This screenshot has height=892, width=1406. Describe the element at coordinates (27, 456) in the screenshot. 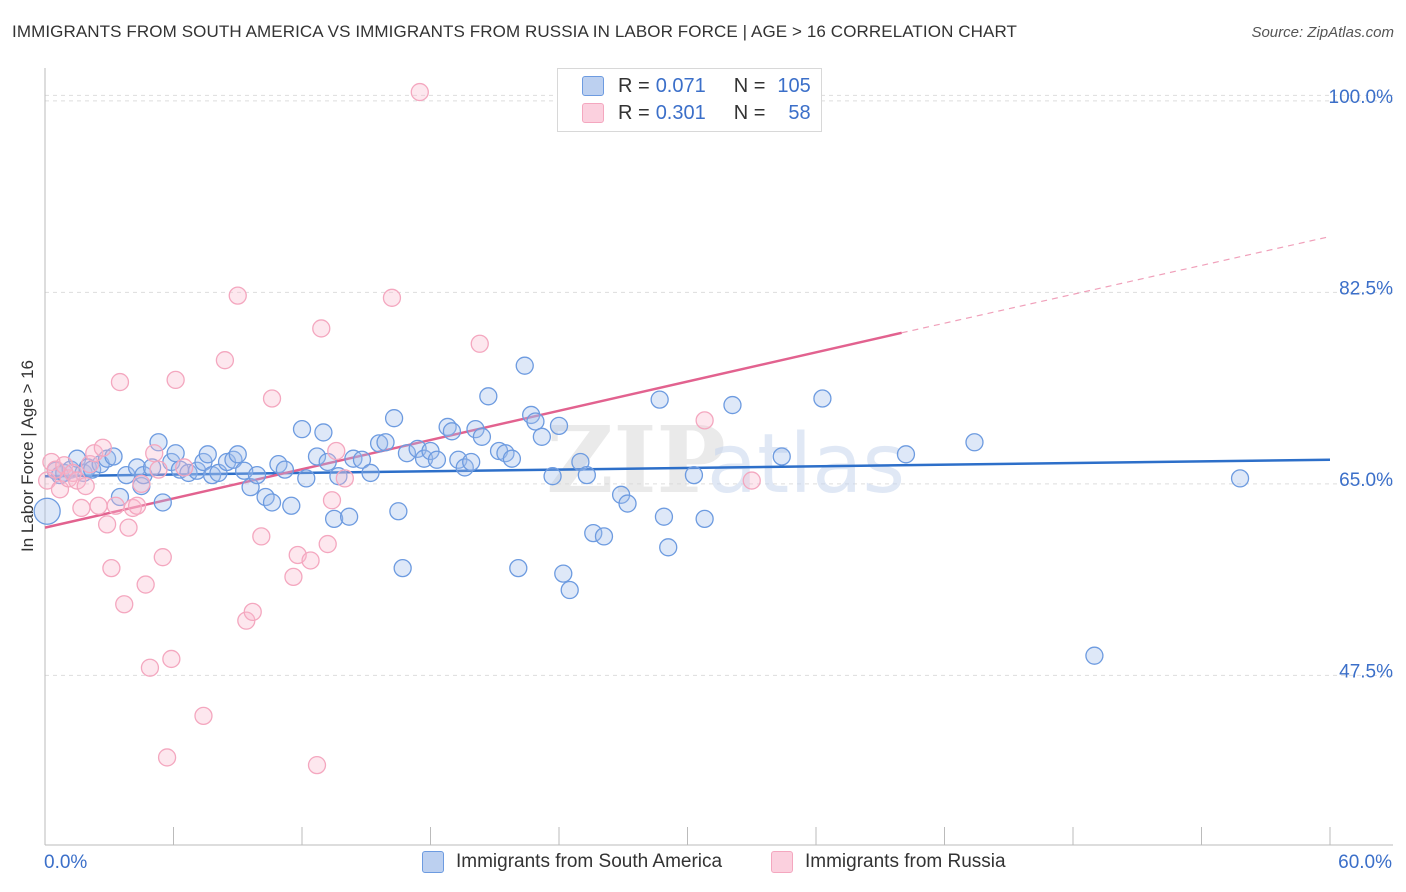

I see `y-axis-label: In Labor Force | Age > 16` at that location.